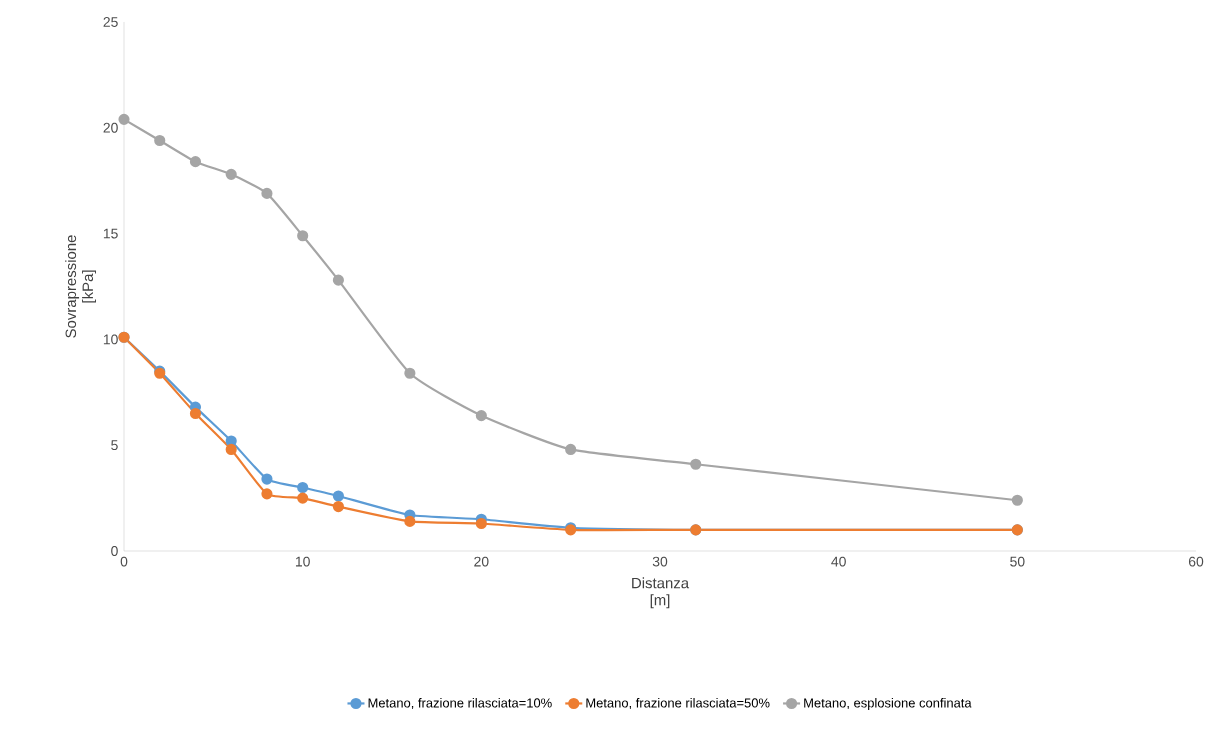 The height and width of the screenshot is (740, 1219). I want to click on x-tick-label: 50, so click(1017, 561).